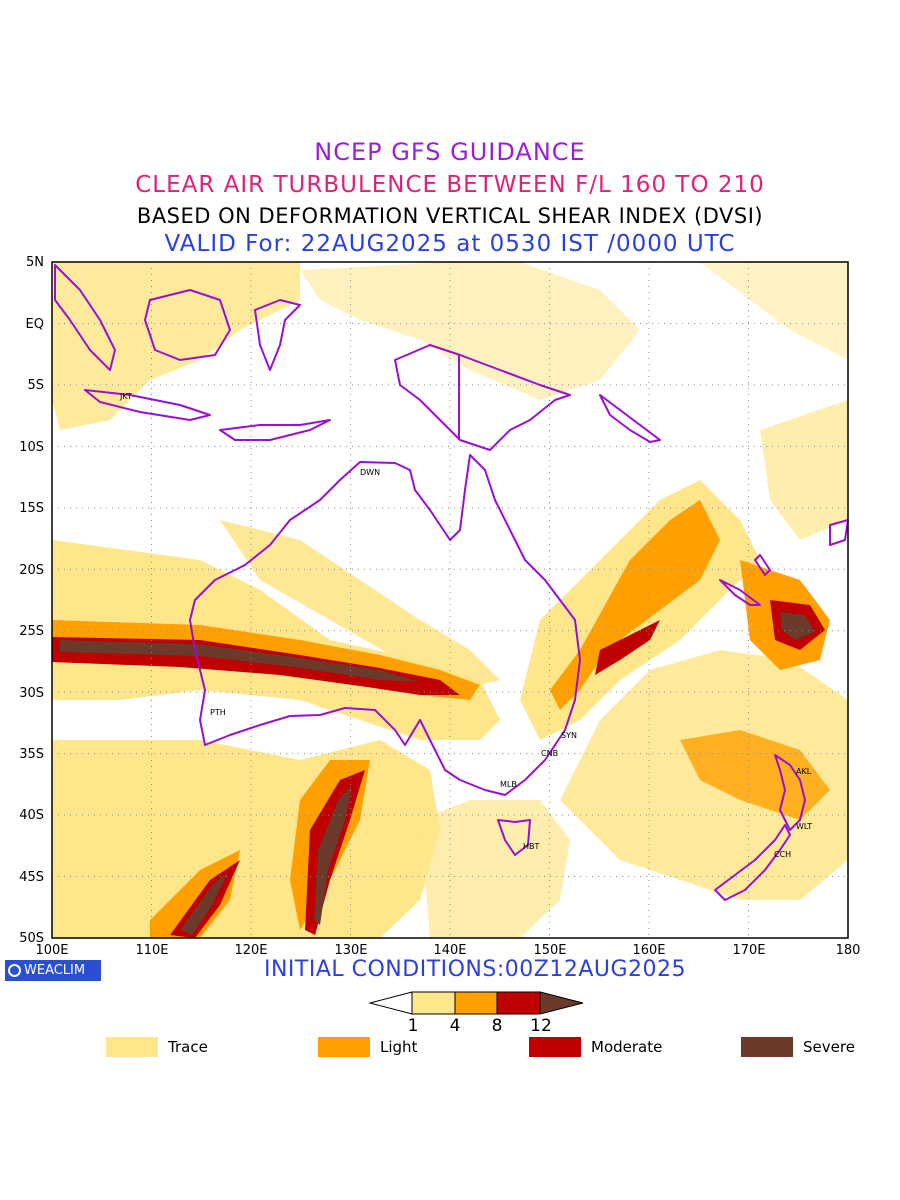 The height and width of the screenshot is (1200, 900). I want to click on new-guinea-coast, so click(482, 397).